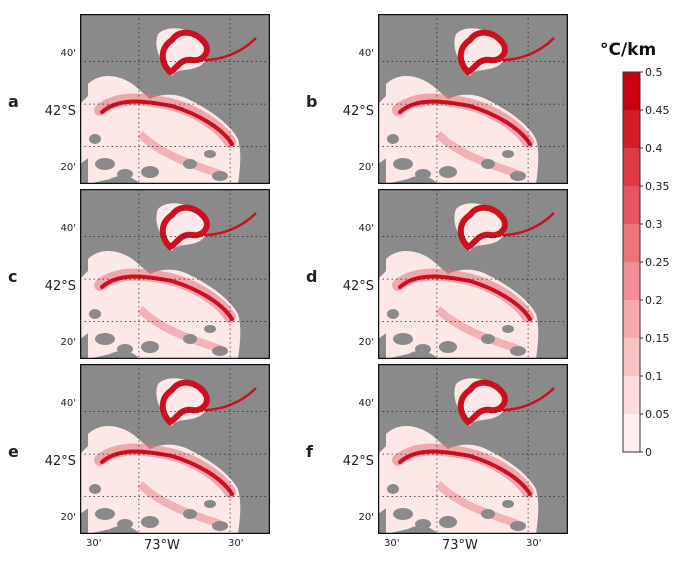 This screenshot has height=568, width=677. I want to click on colorbar-tick-label: 0.3, so click(654, 224).